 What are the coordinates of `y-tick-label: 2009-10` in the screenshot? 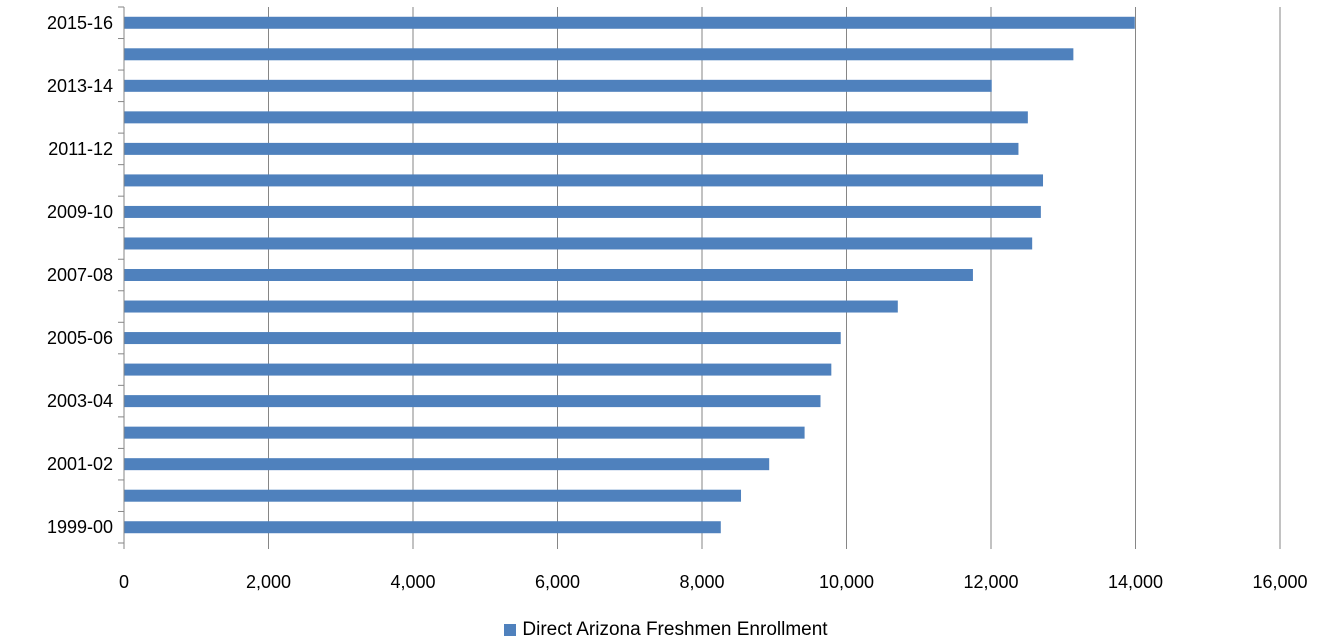 It's located at (80, 212).